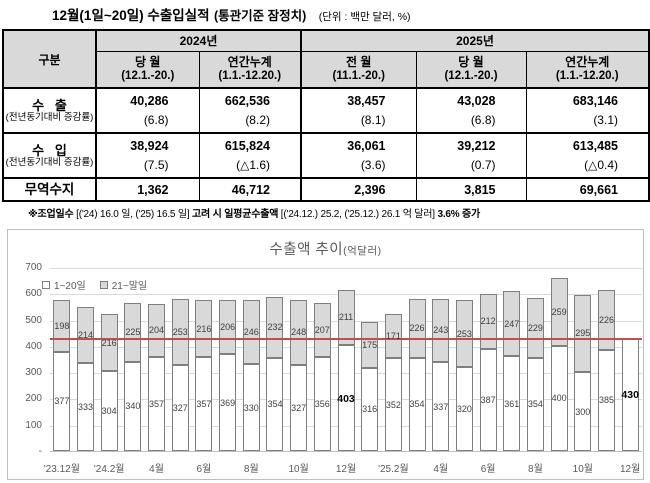 This screenshot has width=650, height=483. What do you see at coordinates (49, 189) in the screenshot?
I see `row-label-trade-balance: 무역수지` at bounding box center [49, 189].